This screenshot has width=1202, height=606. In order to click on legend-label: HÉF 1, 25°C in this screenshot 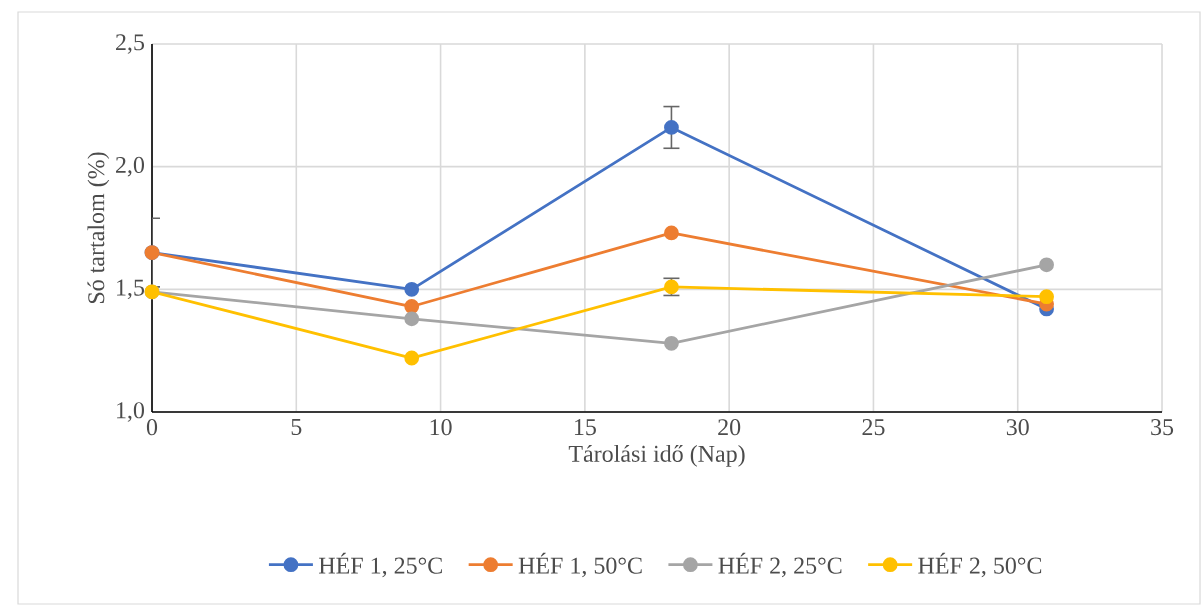, I will do `click(380, 565)`.